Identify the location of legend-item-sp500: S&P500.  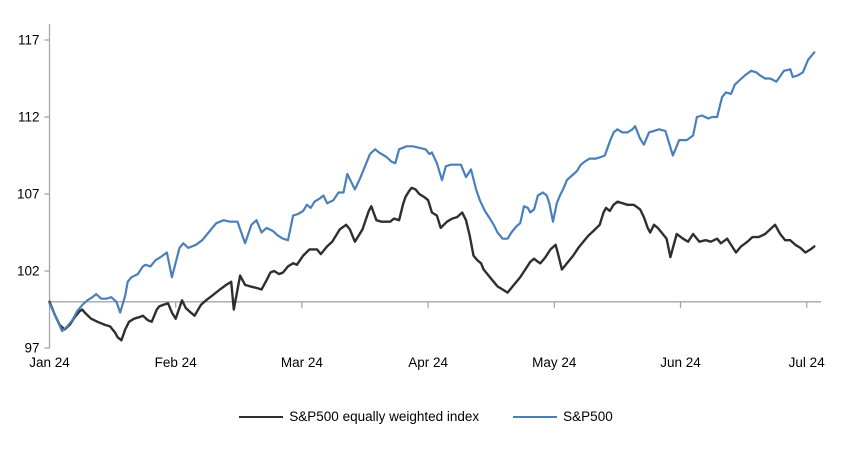
(563, 416).